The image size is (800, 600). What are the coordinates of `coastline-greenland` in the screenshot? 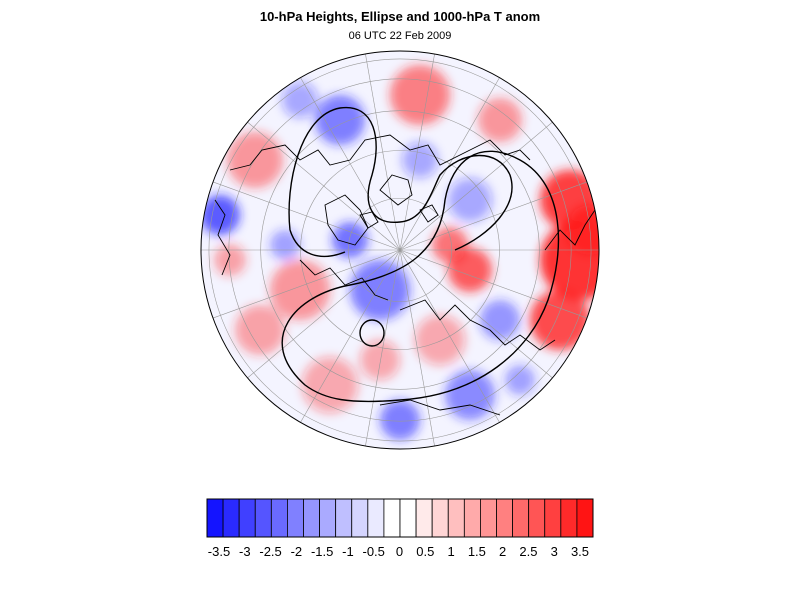 It's located at (346, 220).